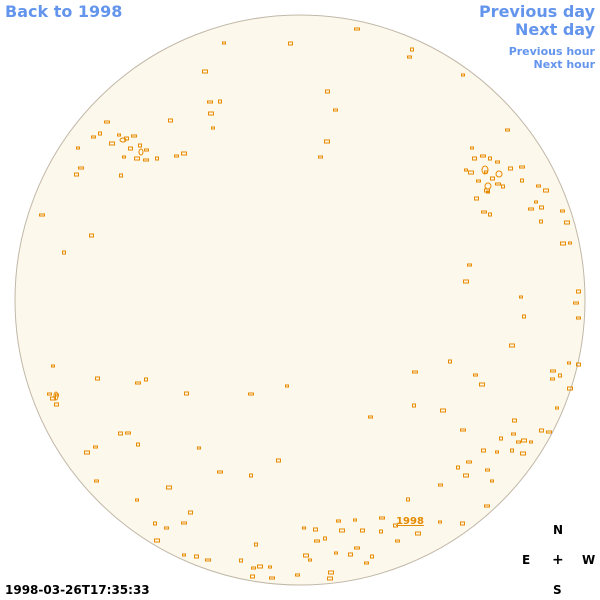 The image size is (600, 600). Describe the element at coordinates (526, 560) in the screenshot. I see `compass-east: E` at that location.